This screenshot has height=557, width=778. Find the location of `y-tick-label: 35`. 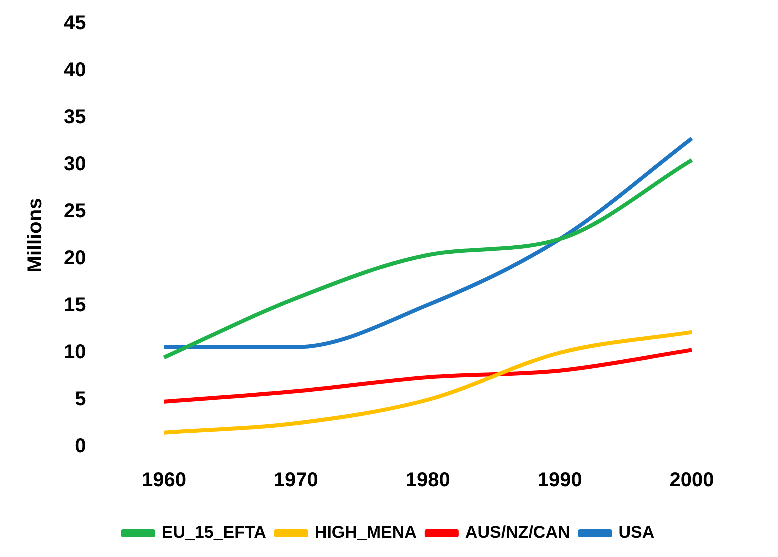

y-tick-label: 35 is located at coordinates (75, 117).